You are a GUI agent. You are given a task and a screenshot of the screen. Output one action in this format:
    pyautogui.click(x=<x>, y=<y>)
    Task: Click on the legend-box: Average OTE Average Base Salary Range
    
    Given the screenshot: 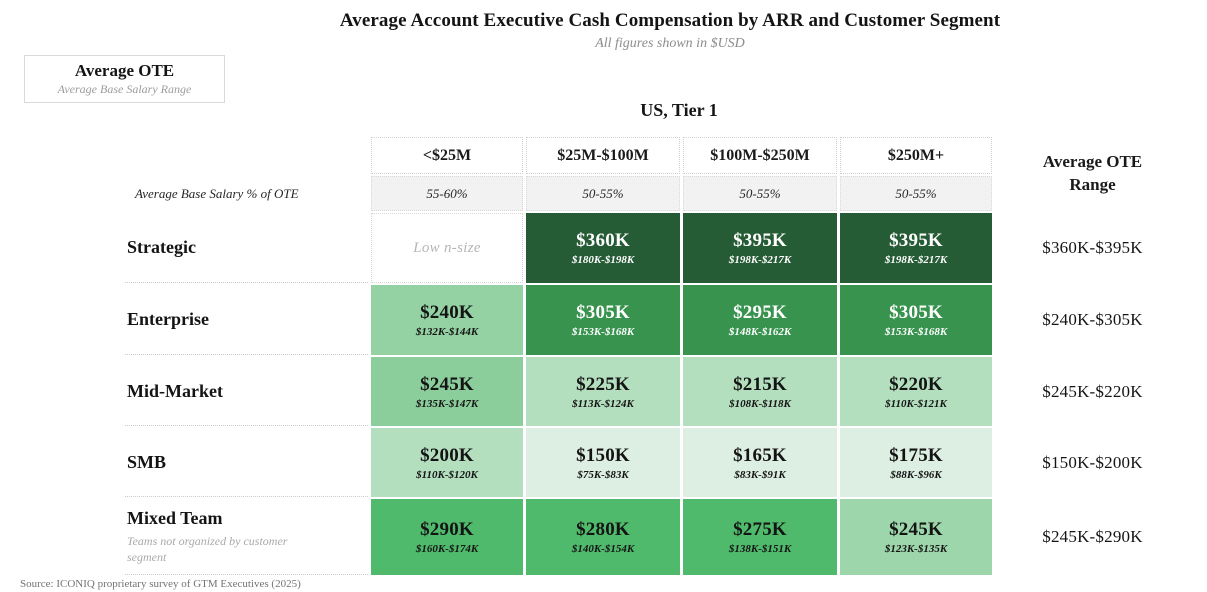 What is the action you would take?
    pyautogui.click(x=124, y=79)
    